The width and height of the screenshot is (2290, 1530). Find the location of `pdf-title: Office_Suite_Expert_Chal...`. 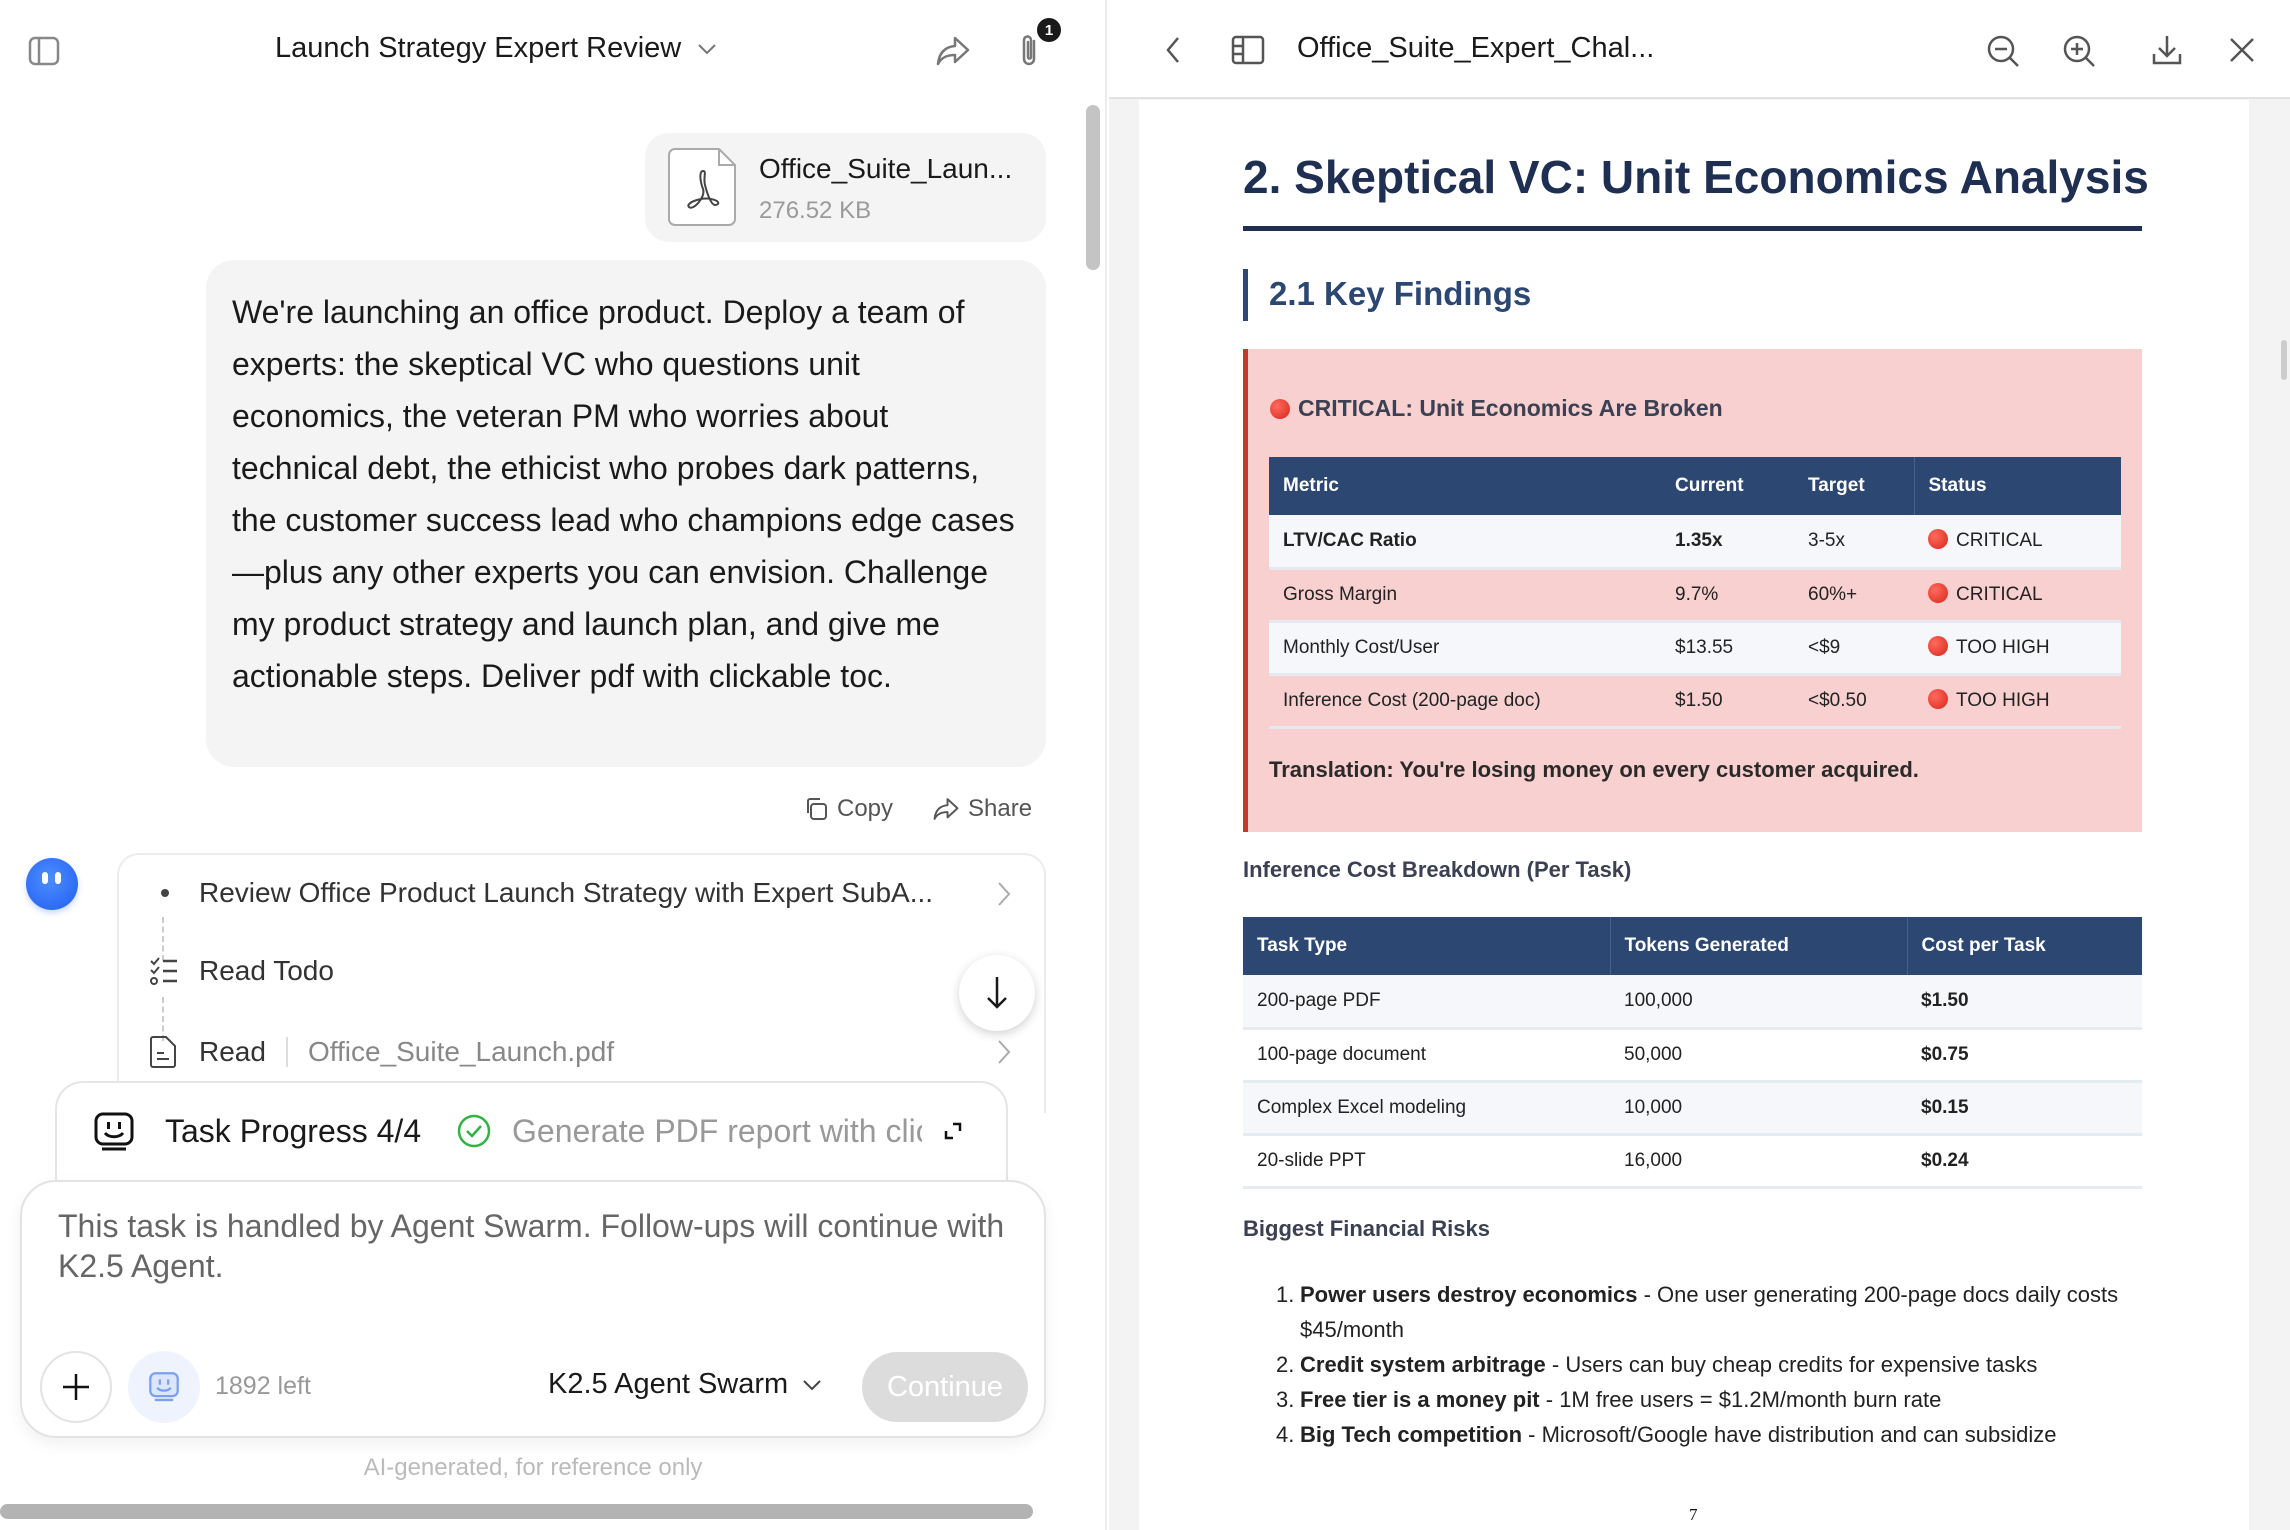

pdf-title: Office_Suite_Expert_Chal... is located at coordinates (1476, 48).